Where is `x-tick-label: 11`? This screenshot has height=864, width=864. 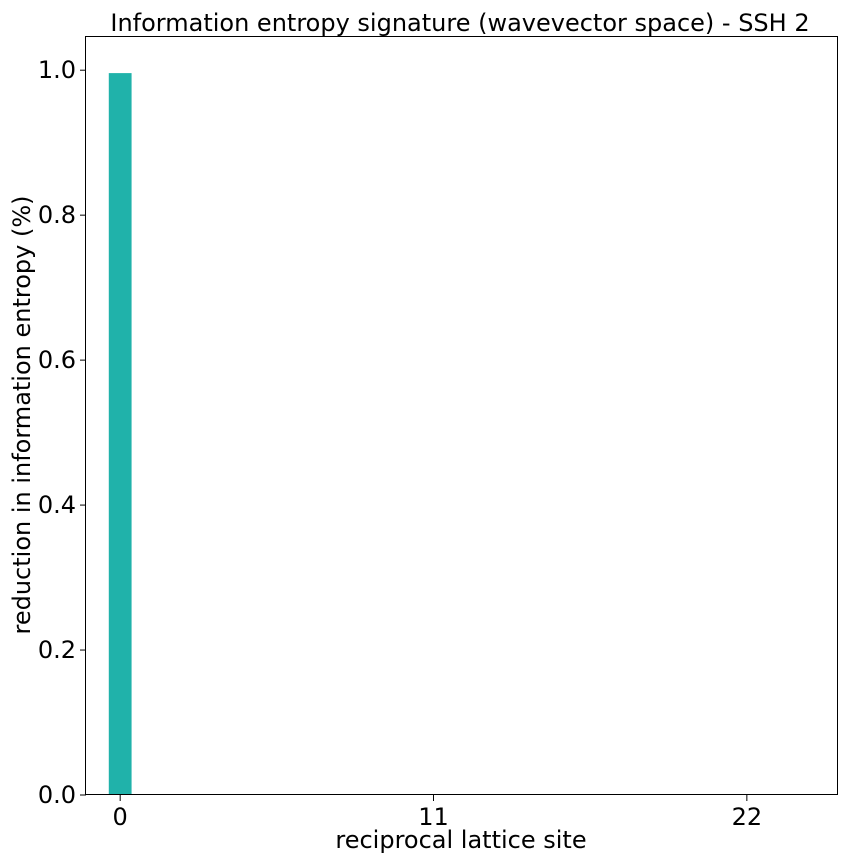 x-tick-label: 11 is located at coordinates (433, 817).